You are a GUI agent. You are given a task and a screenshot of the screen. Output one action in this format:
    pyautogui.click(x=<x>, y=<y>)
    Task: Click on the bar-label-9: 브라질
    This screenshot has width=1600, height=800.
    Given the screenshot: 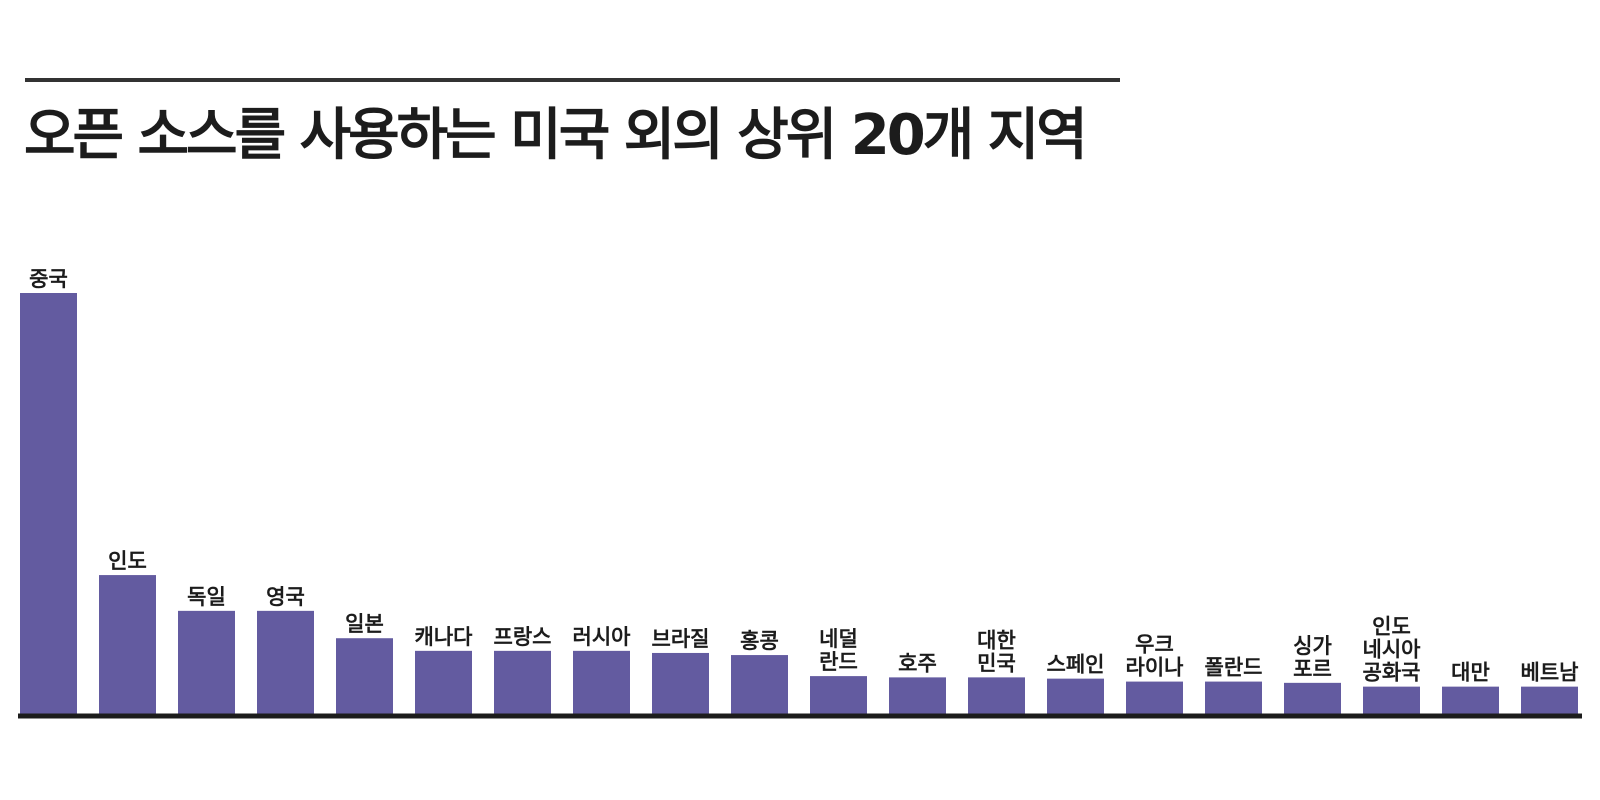 What is the action you would take?
    pyautogui.click(x=681, y=639)
    